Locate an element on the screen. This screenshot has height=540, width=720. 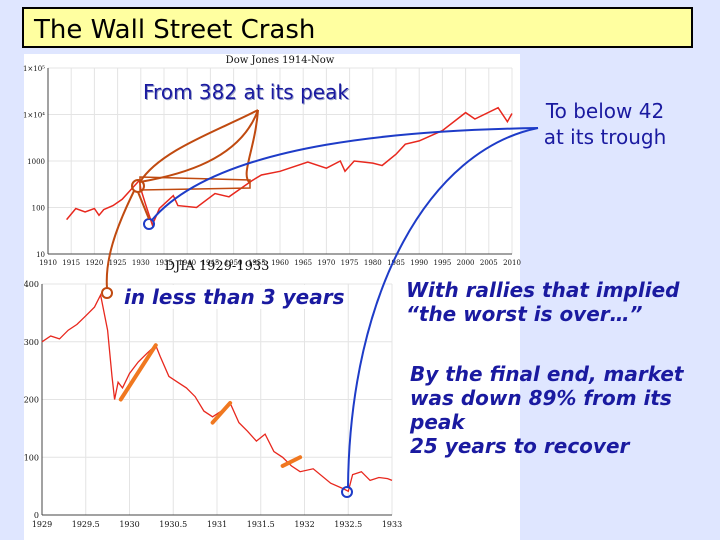
top-x-tick-label: 1970 is located at coordinates (326, 263).